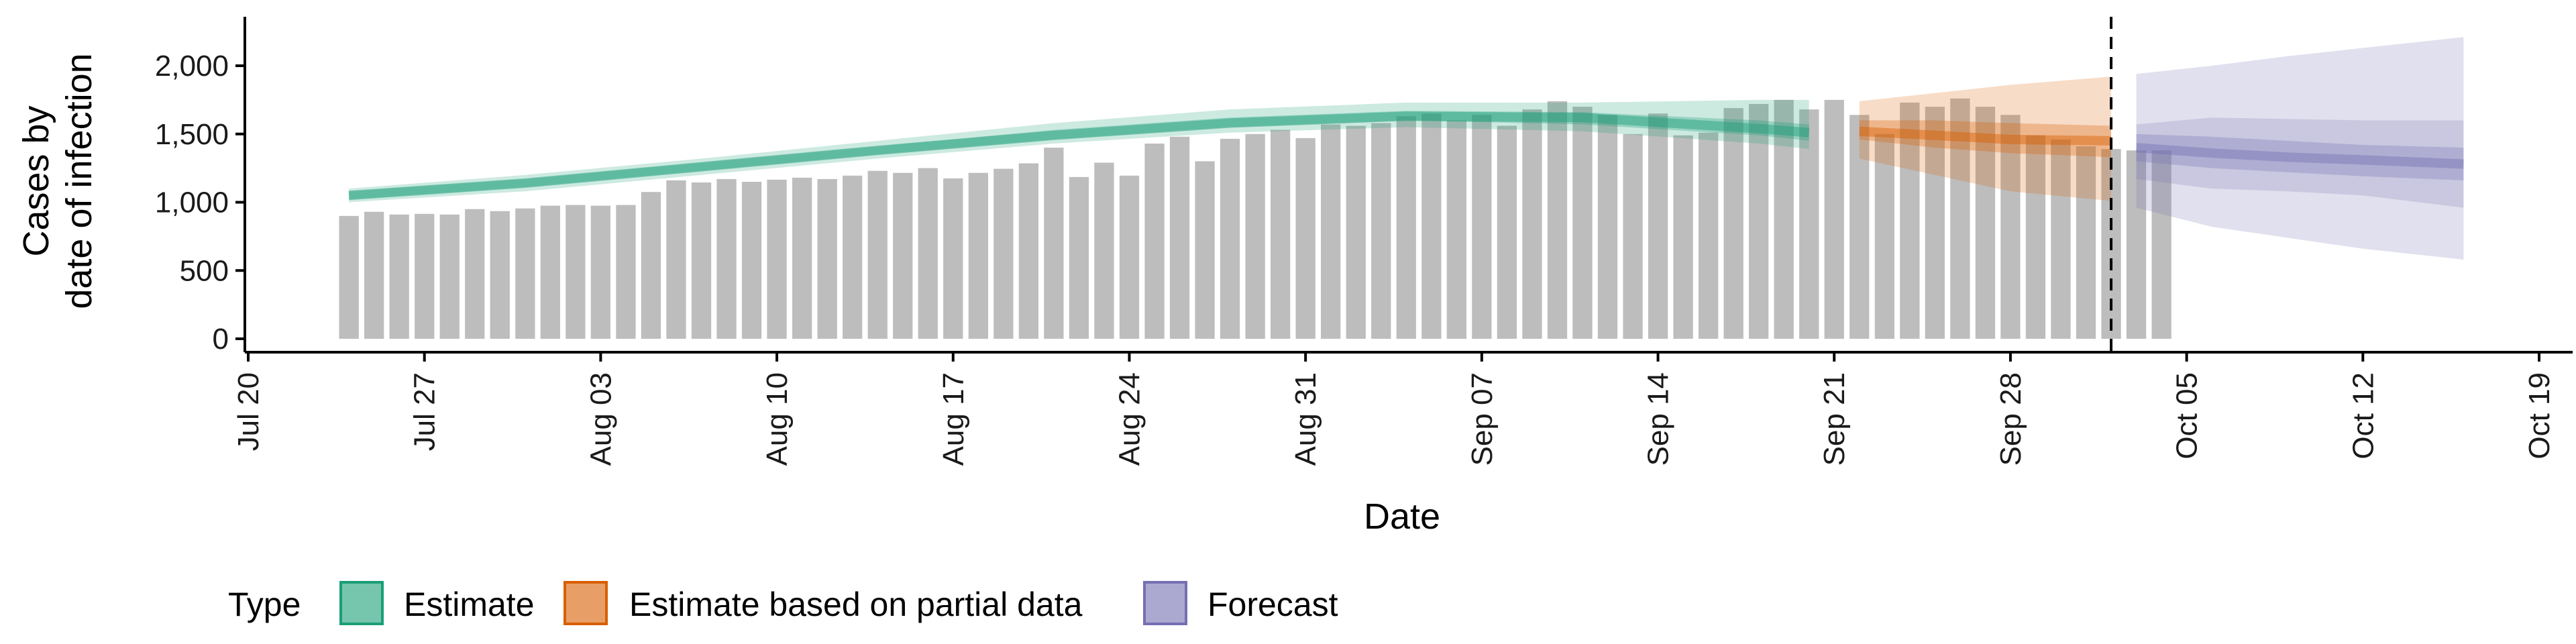  Describe the element at coordinates (221, 339) in the screenshot. I see `y-tick-label: 0` at that location.